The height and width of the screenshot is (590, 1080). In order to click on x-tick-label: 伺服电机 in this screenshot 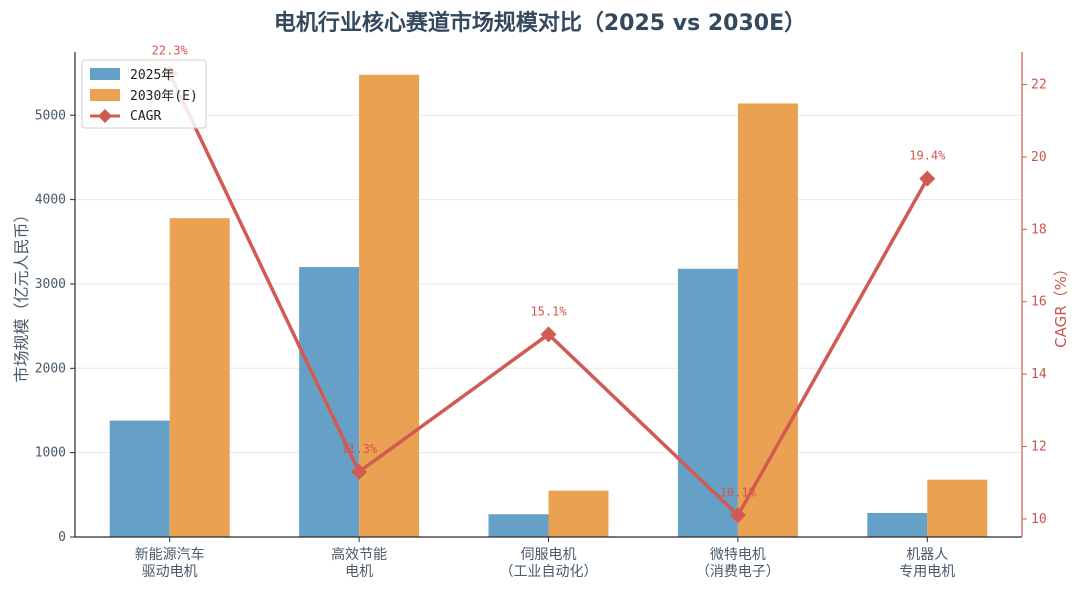, I will do `click(549, 555)`.